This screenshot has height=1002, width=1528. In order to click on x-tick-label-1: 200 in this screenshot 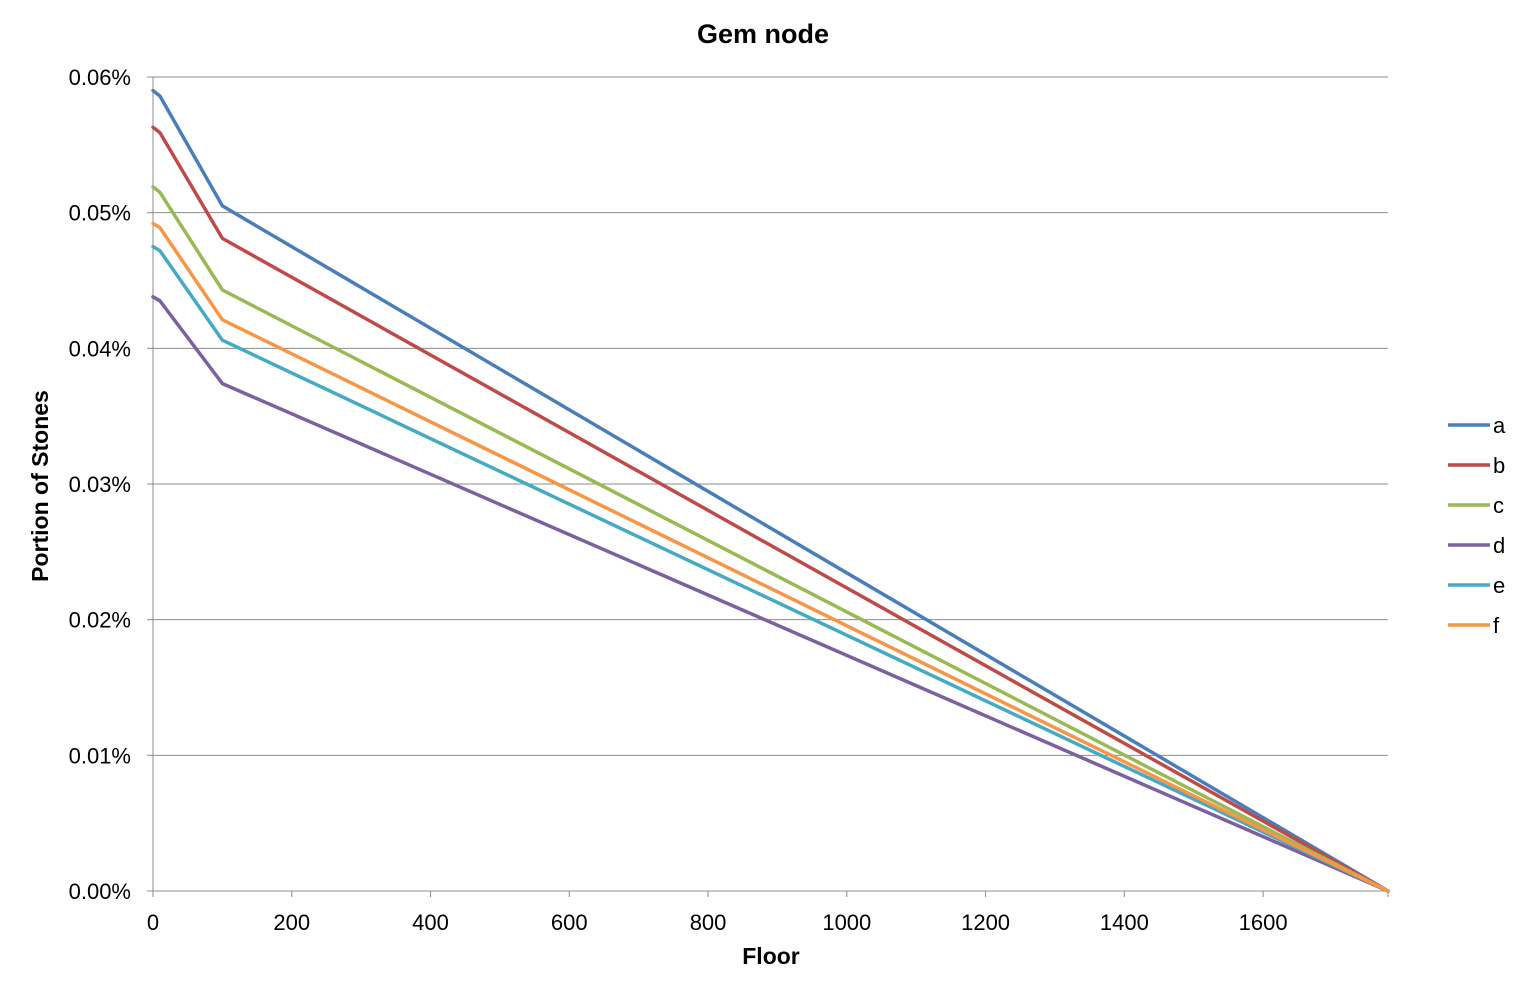, I will do `click(291, 922)`.